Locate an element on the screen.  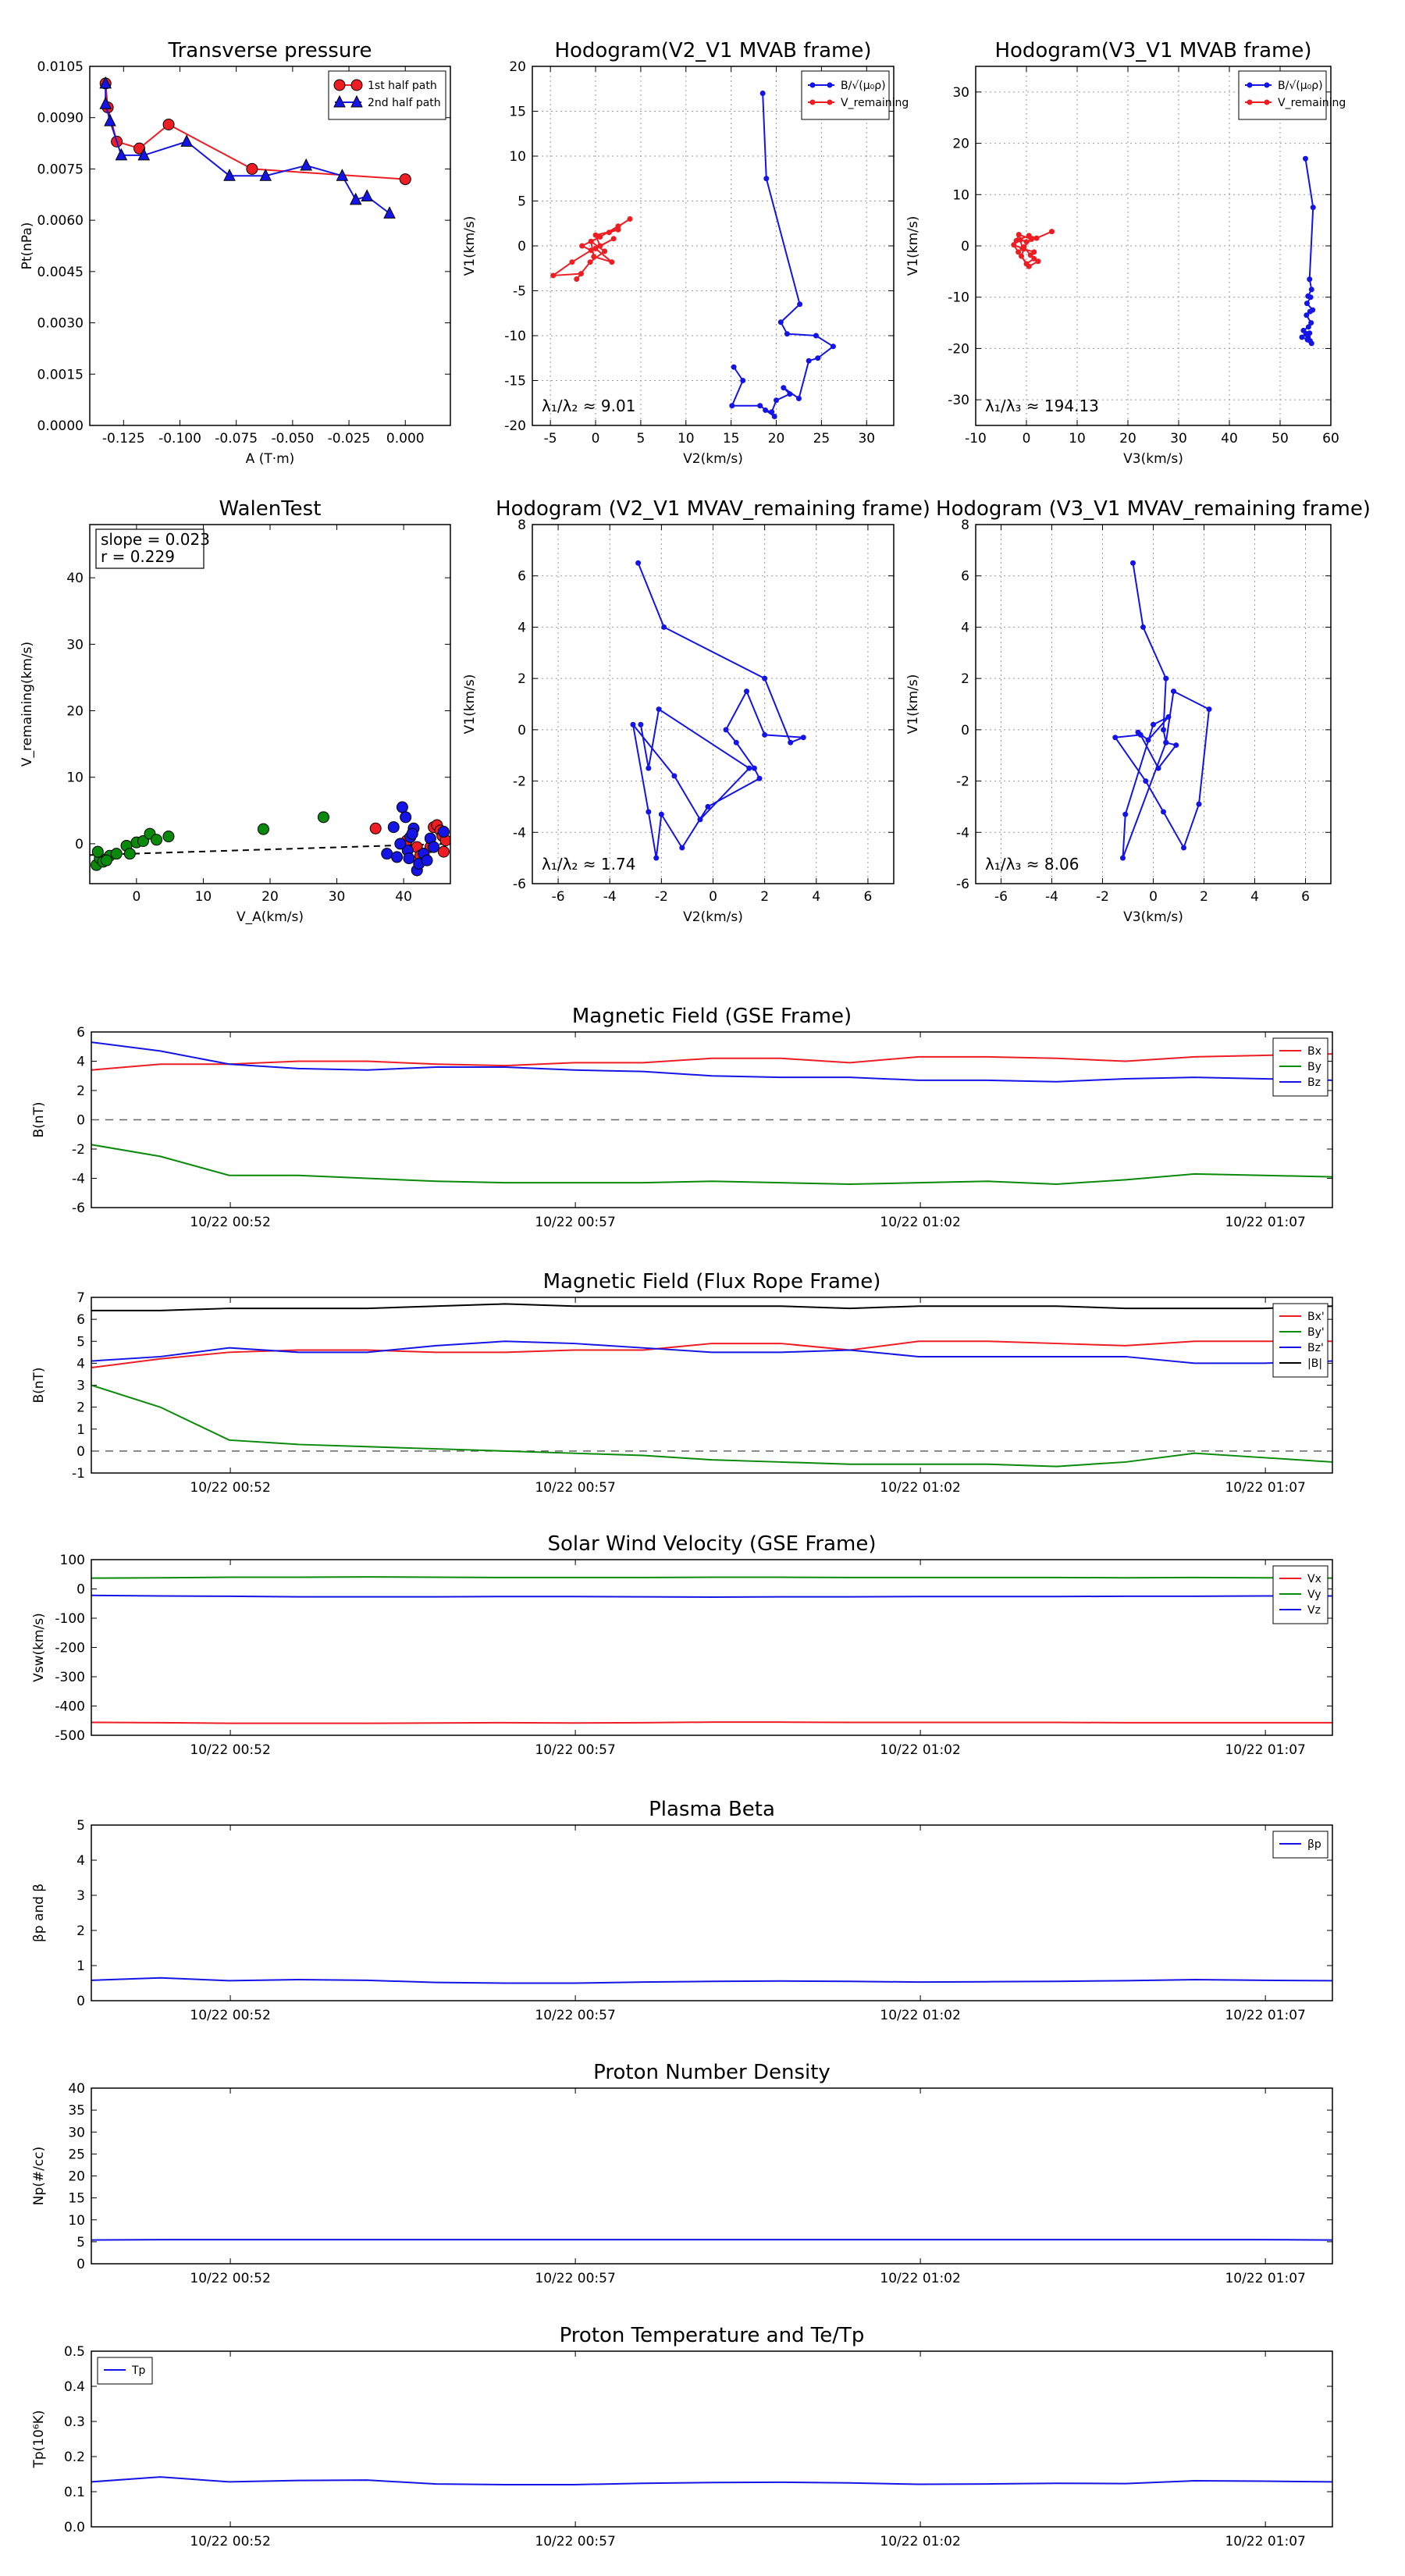
y-tick-label: -5 is located at coordinates (519, 292).